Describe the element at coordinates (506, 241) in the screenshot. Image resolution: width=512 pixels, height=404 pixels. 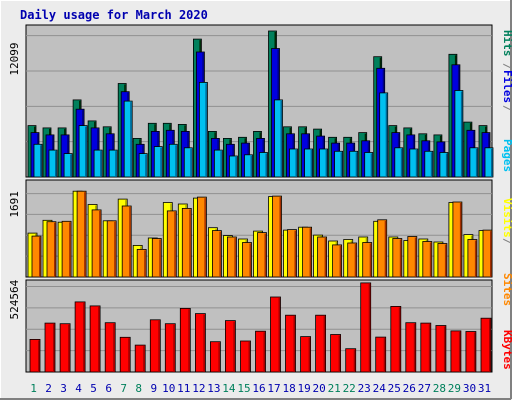
I see `sep-3: /` at that location.